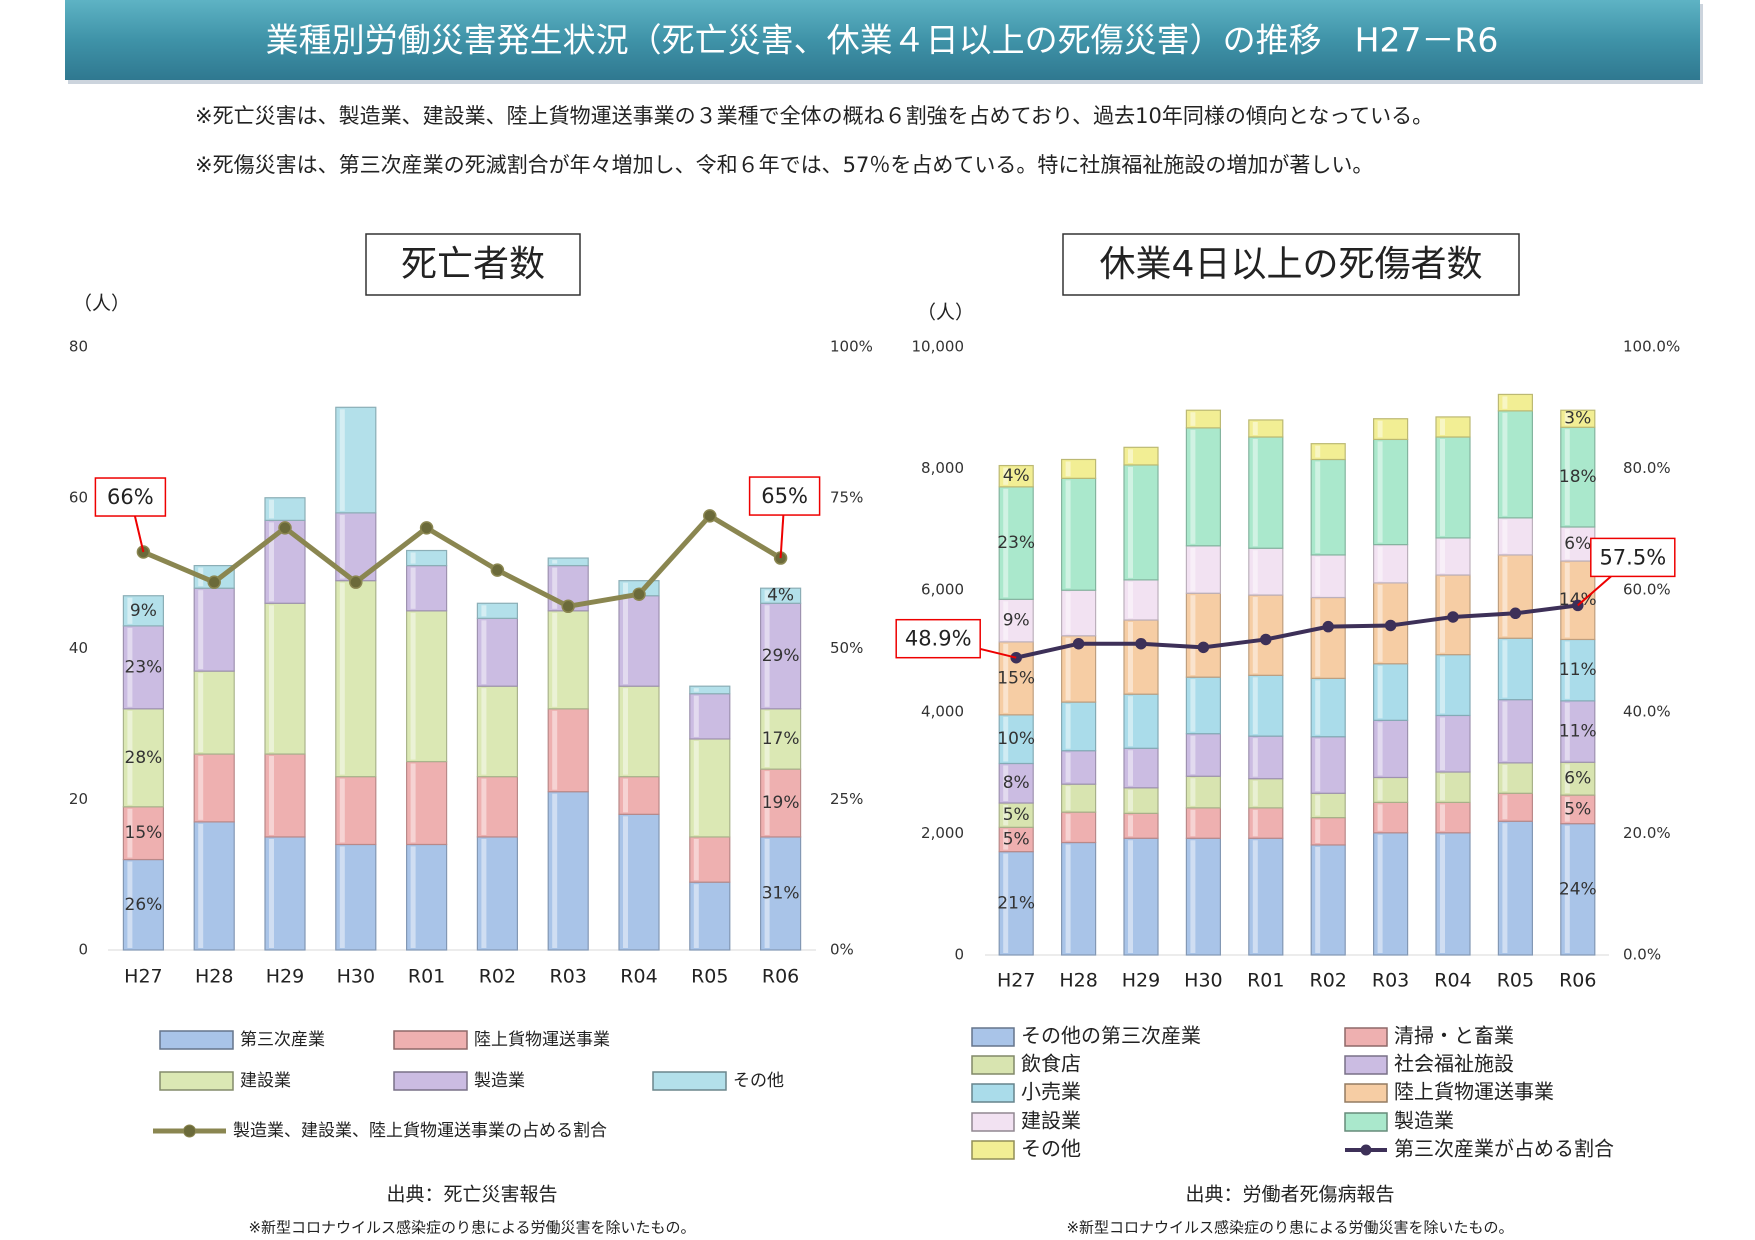 The width and height of the screenshot is (1755, 1240). I want to click on x-tick-label: R03, so click(568, 977).